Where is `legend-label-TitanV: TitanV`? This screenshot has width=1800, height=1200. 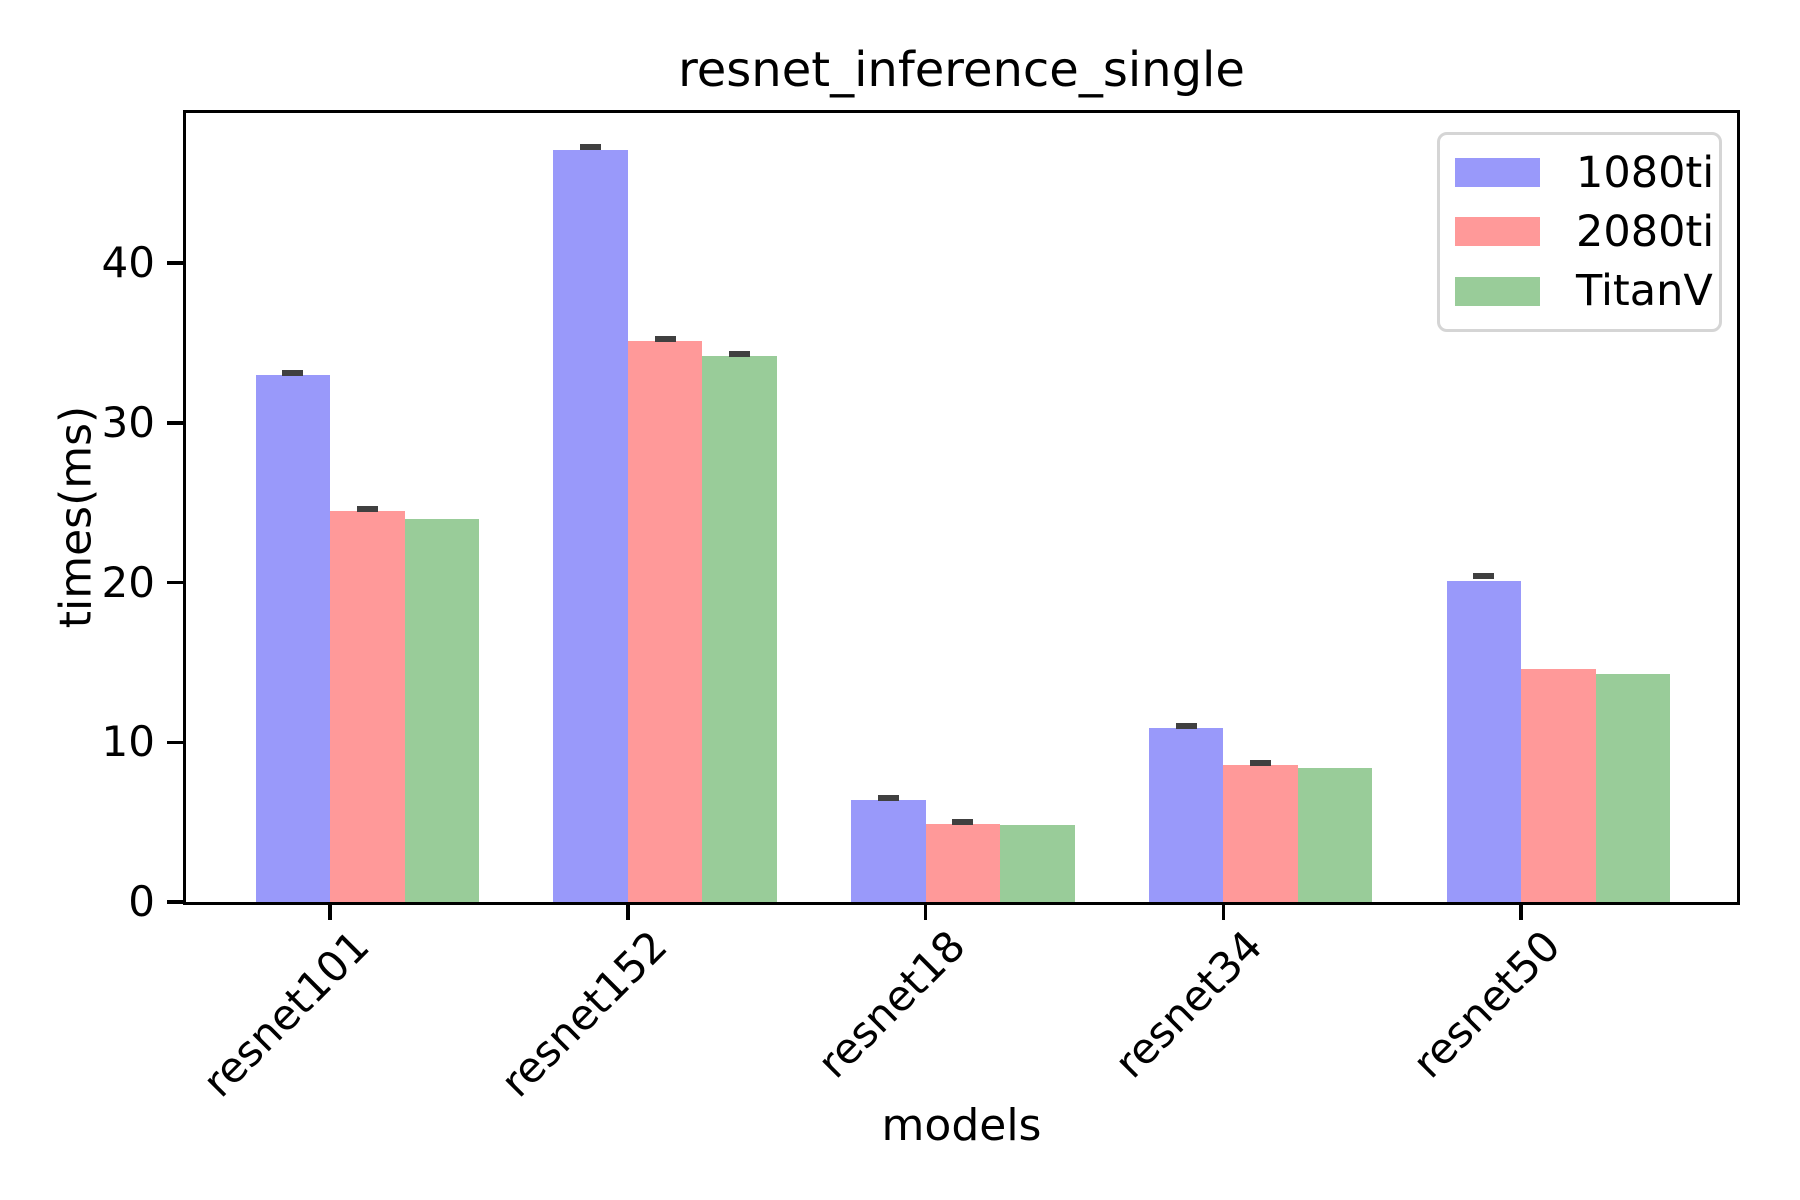
legend-label-TitanV: TitanV is located at coordinates (1644, 291).